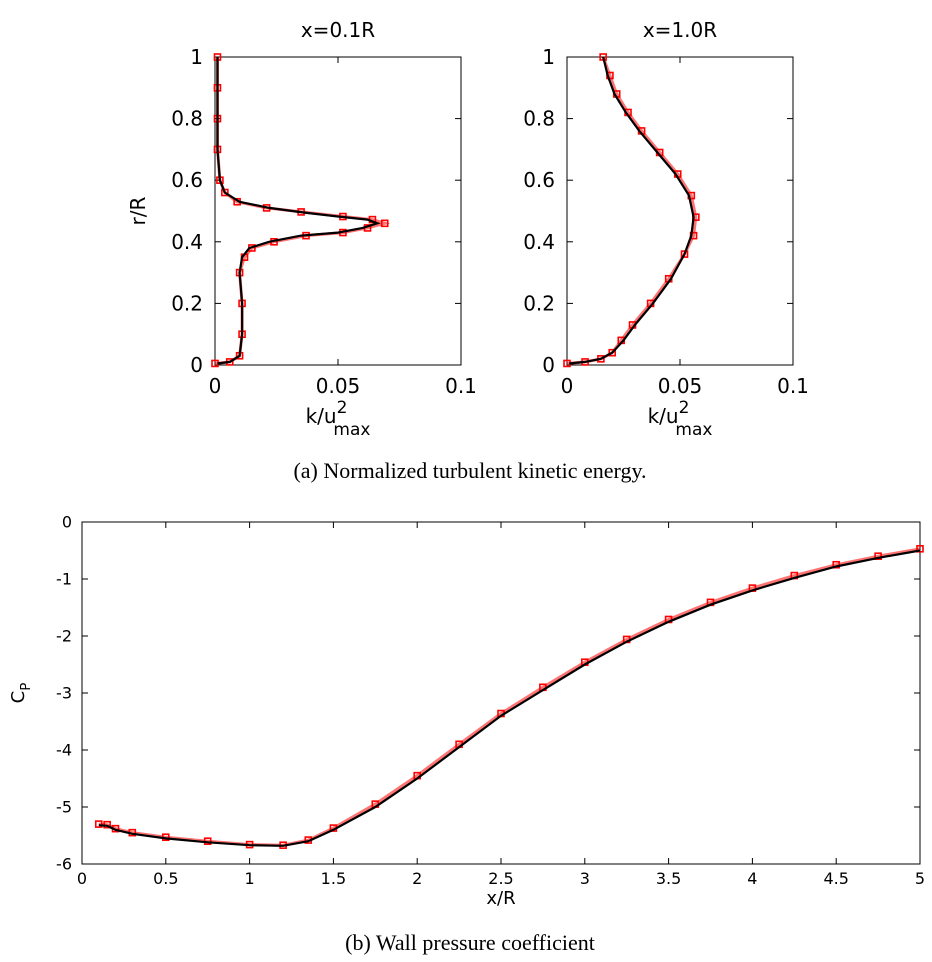 This screenshot has width=932, height=962. I want to click on panel-a2-plot: 0 0.05 0.1 0 0.2 0.4 0.6 0.8 1 x=1.0R k/u2 max, so click(666, 229).